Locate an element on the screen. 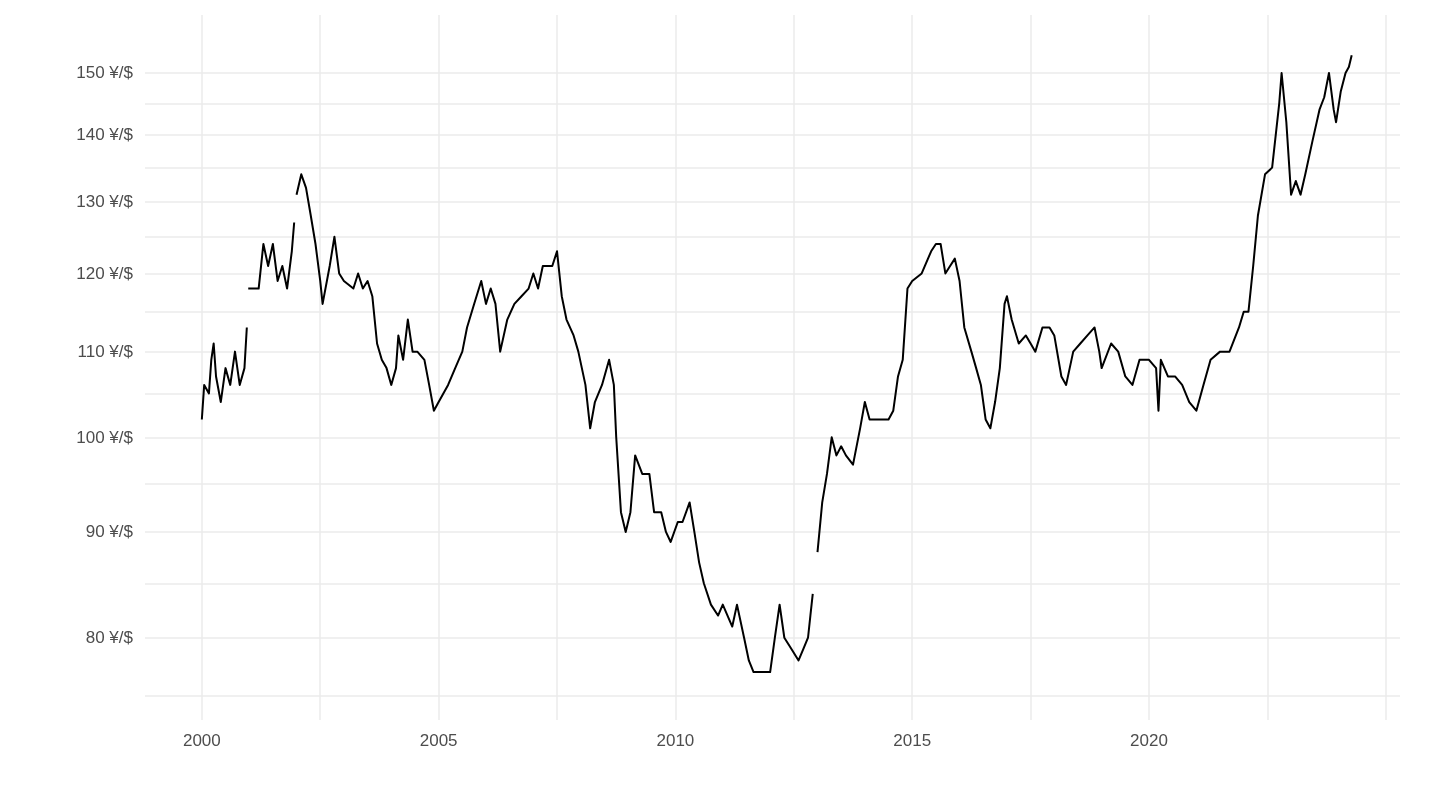  y-tick-label: 150 ¥/$ is located at coordinates (105, 73).